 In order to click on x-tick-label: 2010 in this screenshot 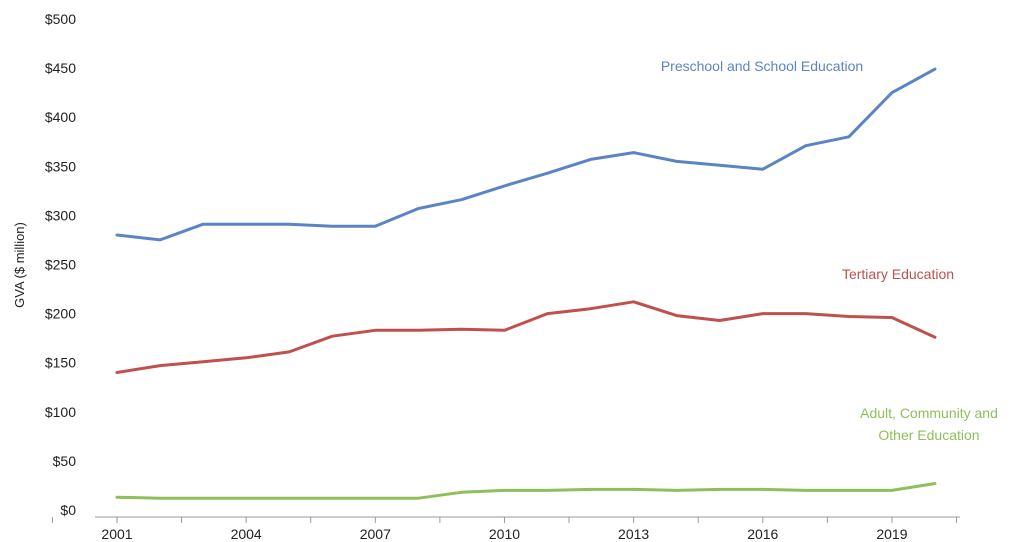, I will do `click(504, 534)`.